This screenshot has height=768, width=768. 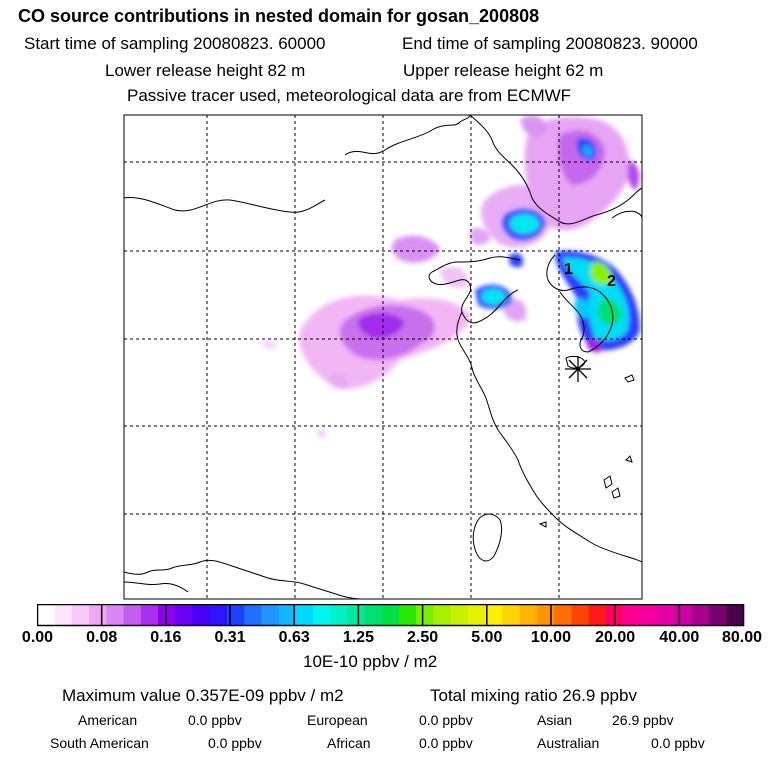 What do you see at coordinates (230, 637) in the screenshot?
I see `colorbar-tick-label: 0.31` at bounding box center [230, 637].